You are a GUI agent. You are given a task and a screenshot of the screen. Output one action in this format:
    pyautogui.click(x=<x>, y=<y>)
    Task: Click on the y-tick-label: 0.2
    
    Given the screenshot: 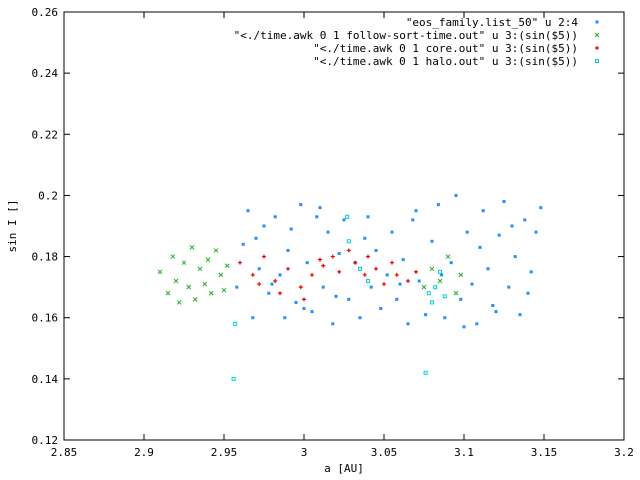 What is the action you would take?
    pyautogui.click(x=48, y=195)
    